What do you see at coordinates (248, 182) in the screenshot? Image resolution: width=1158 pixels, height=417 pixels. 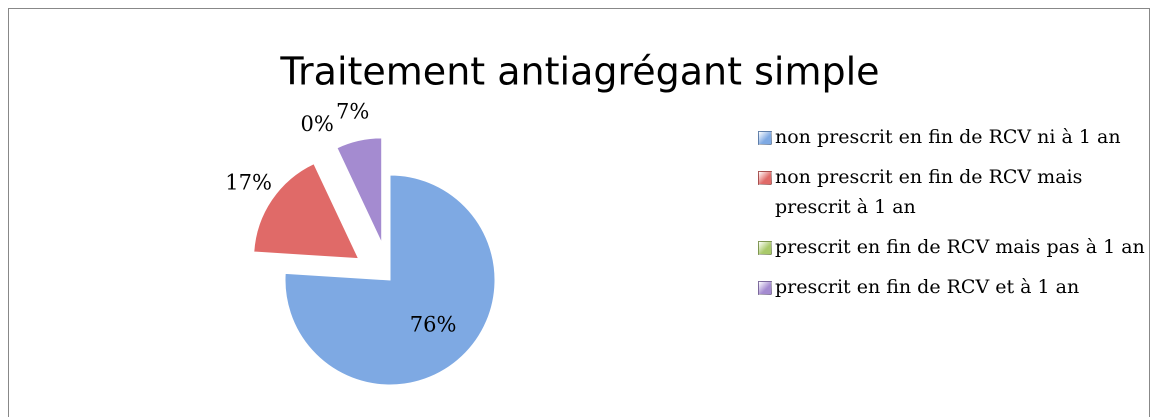 I see `data-label: 17%` at bounding box center [248, 182].